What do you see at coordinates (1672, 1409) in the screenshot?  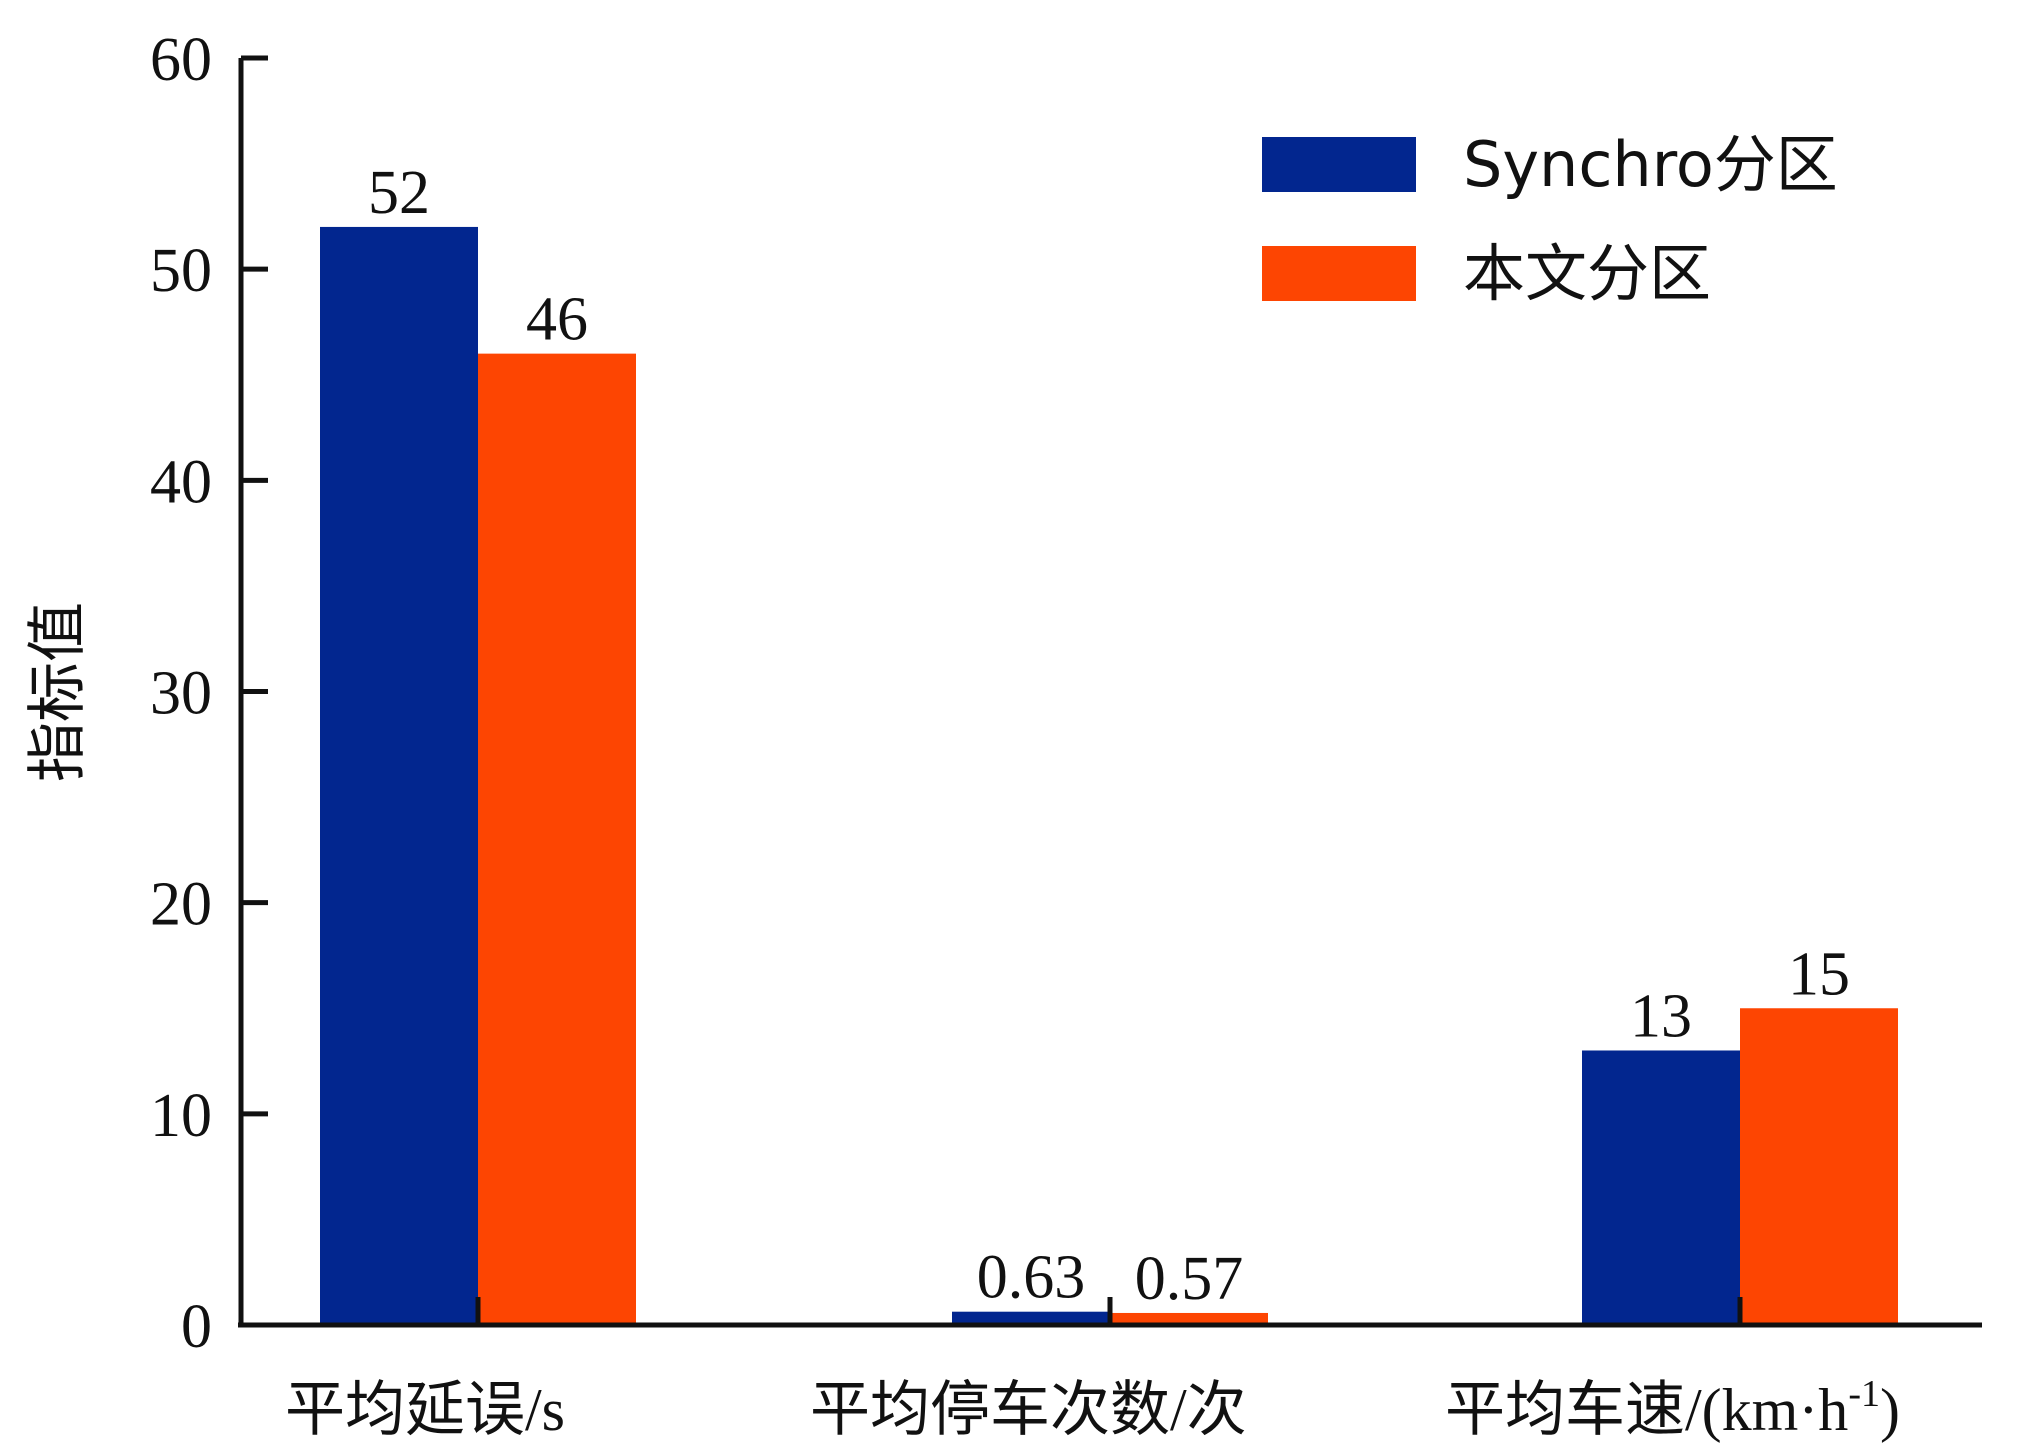 I see `category-label-2: 平均车速/(km·h-1)` at bounding box center [1672, 1409].